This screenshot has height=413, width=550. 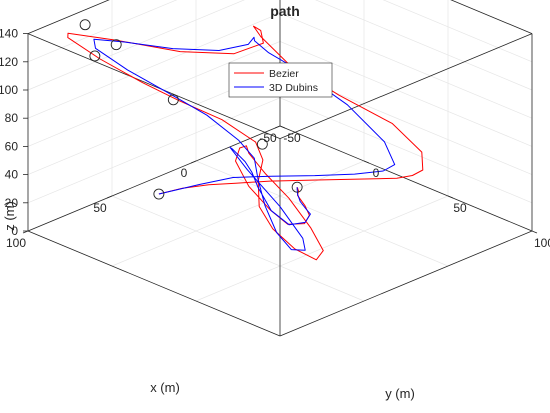 What do you see at coordinates (542, 243) in the screenshot?
I see `y-tick-label: 100` at bounding box center [542, 243].